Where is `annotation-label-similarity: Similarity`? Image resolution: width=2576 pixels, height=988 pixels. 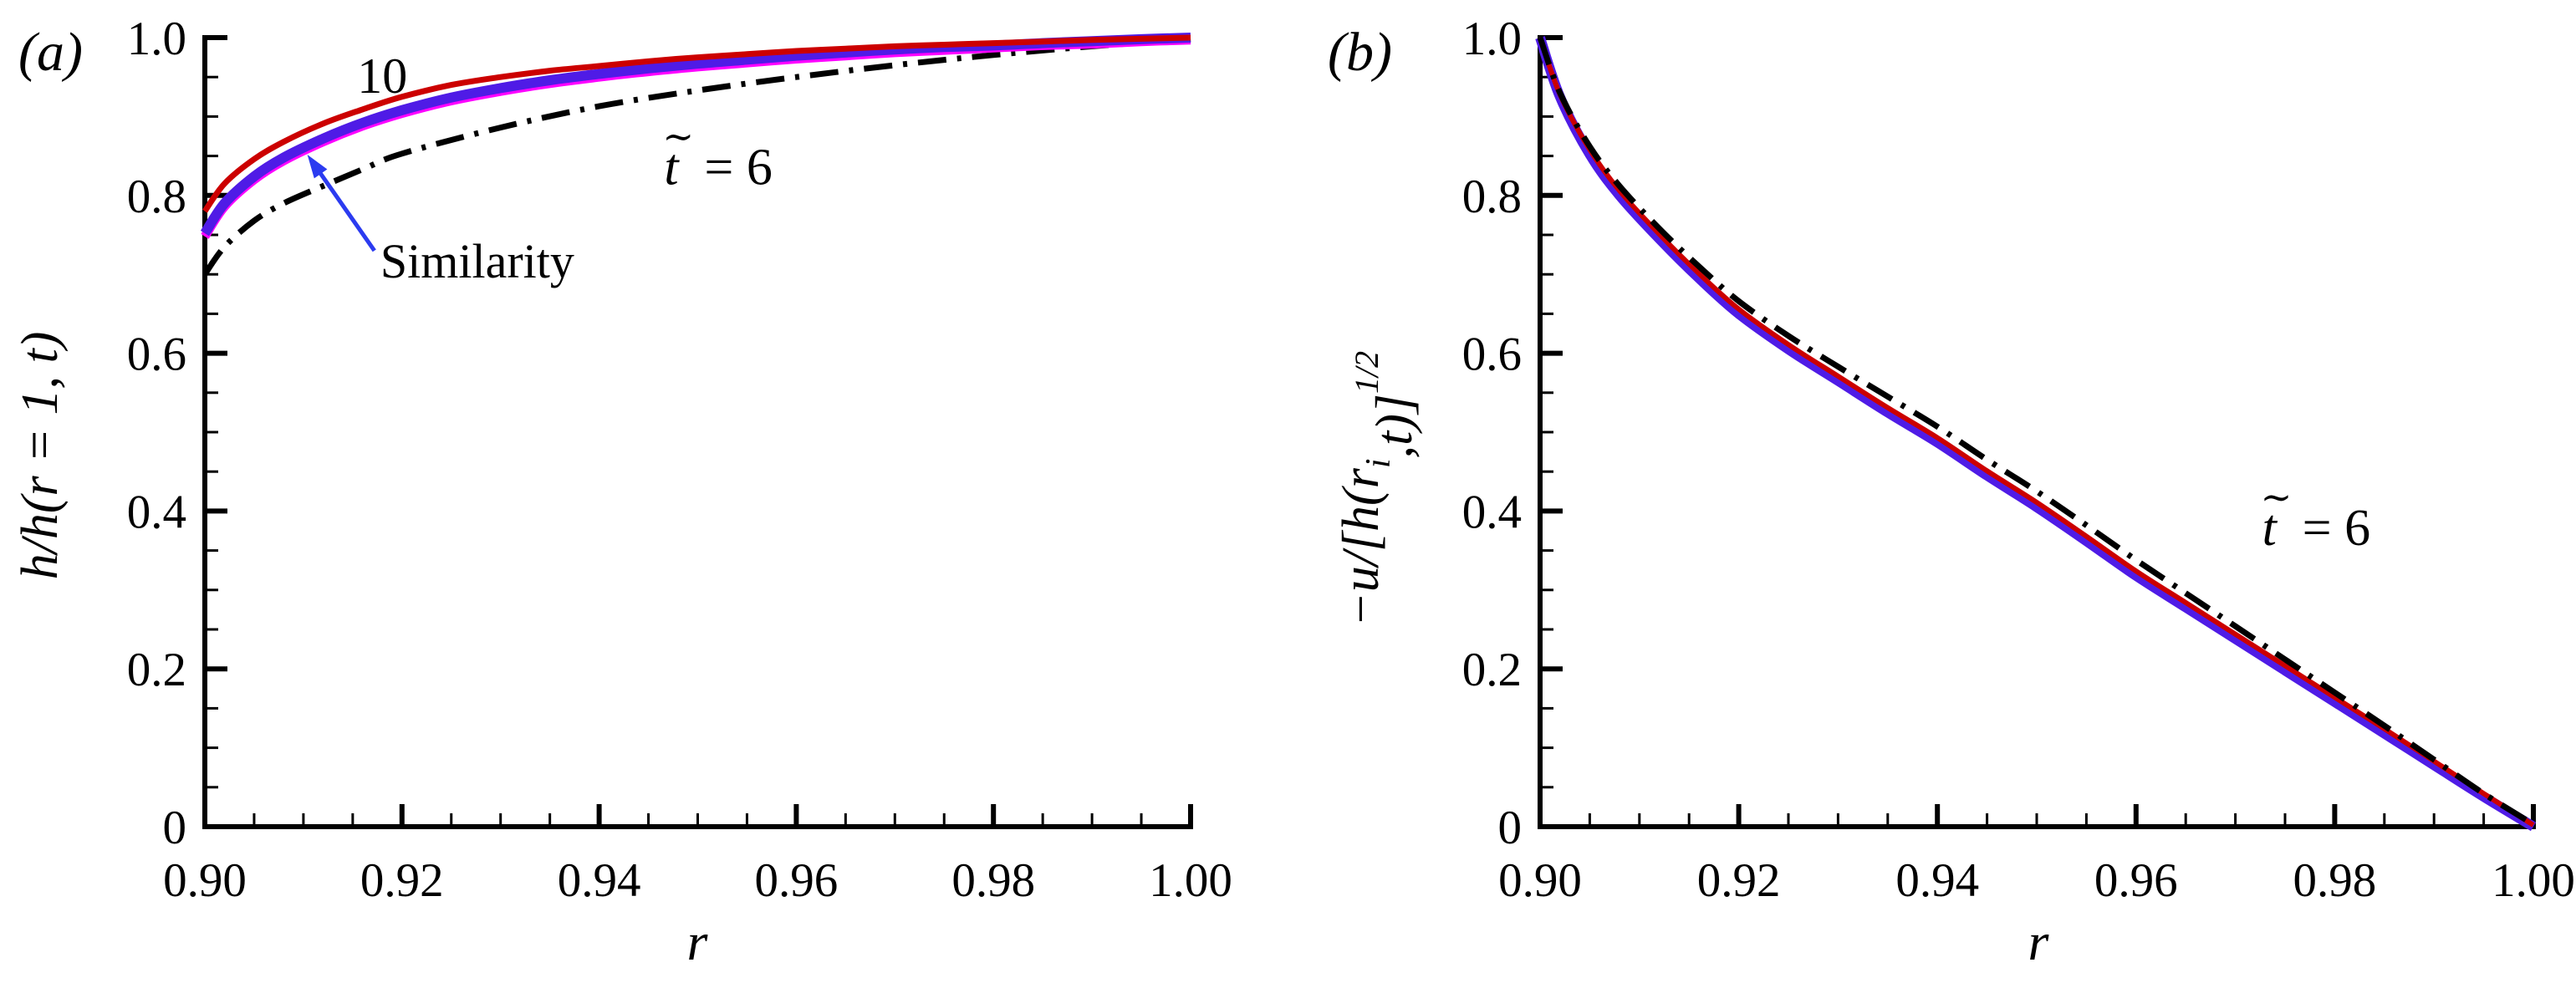 annotation-label-similarity: Similarity is located at coordinates (477, 261).